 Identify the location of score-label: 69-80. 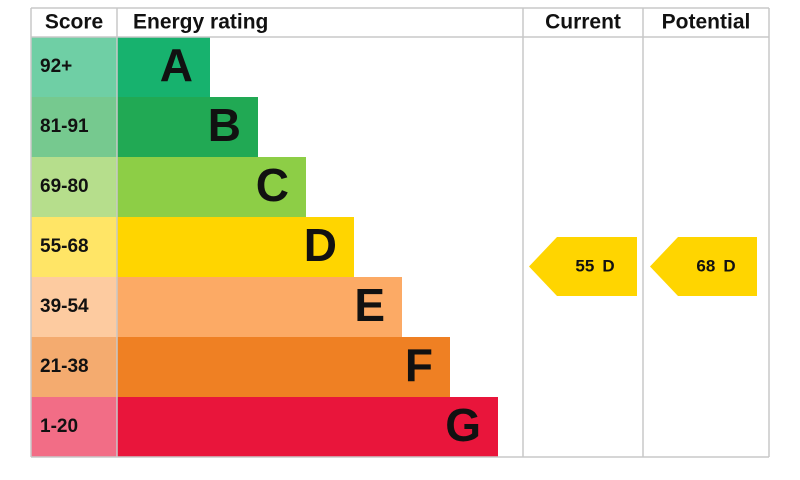
(64, 186).